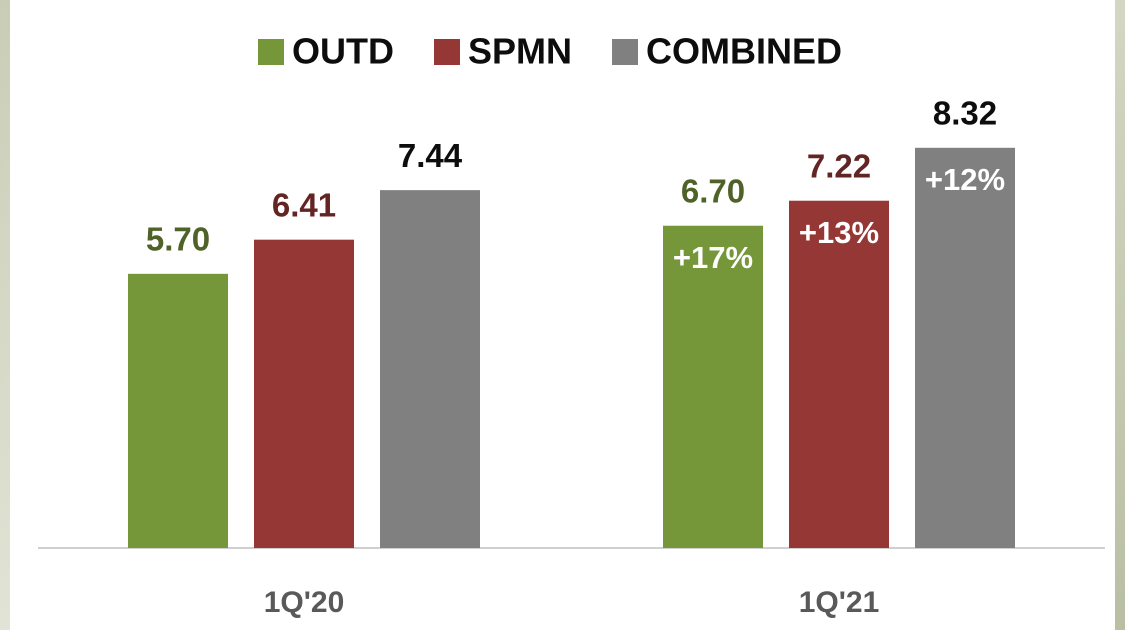 The width and height of the screenshot is (1125, 630). I want to click on x-tick-label: 1Q'20, so click(304, 602).